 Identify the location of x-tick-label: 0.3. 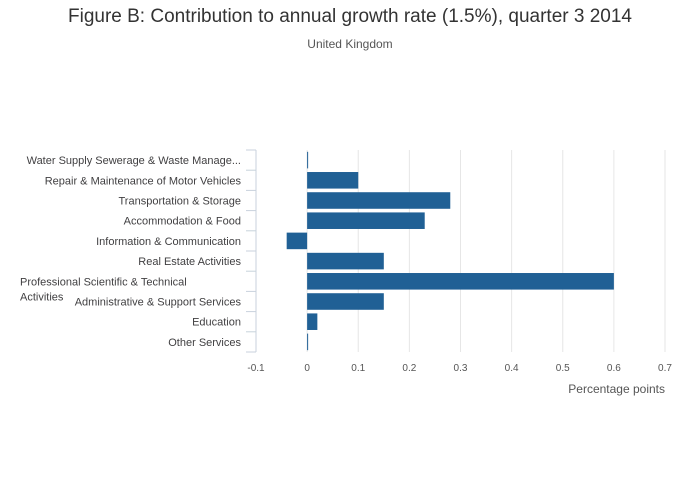
(461, 368).